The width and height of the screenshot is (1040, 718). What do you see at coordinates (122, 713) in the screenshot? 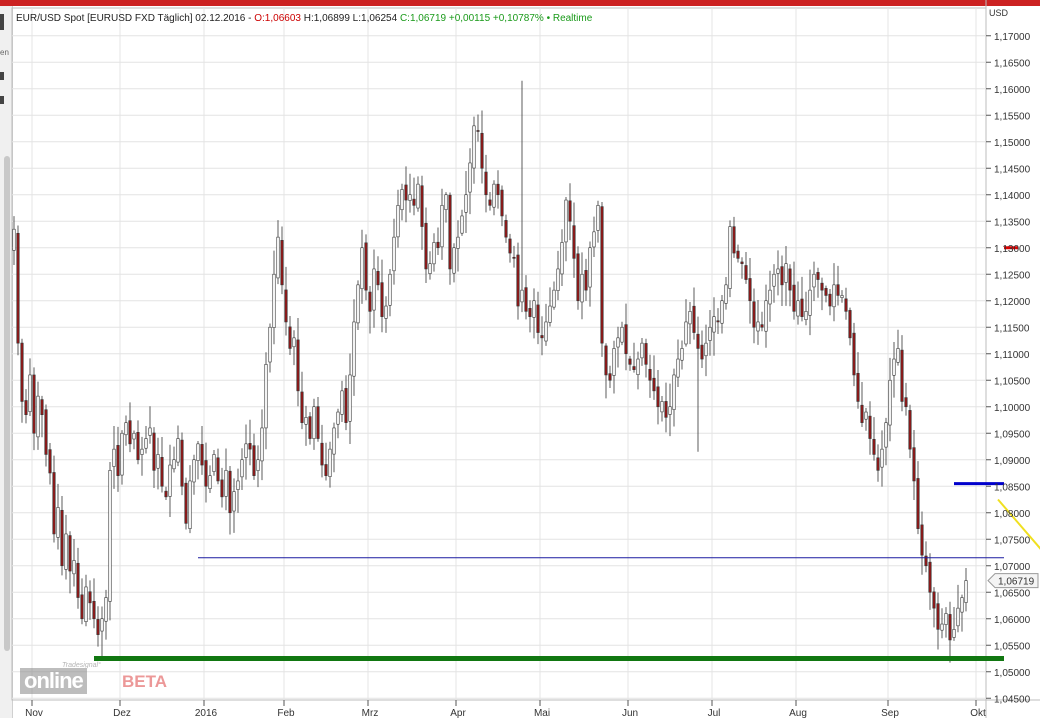
I see `x-tick-label: Dez` at bounding box center [122, 713].